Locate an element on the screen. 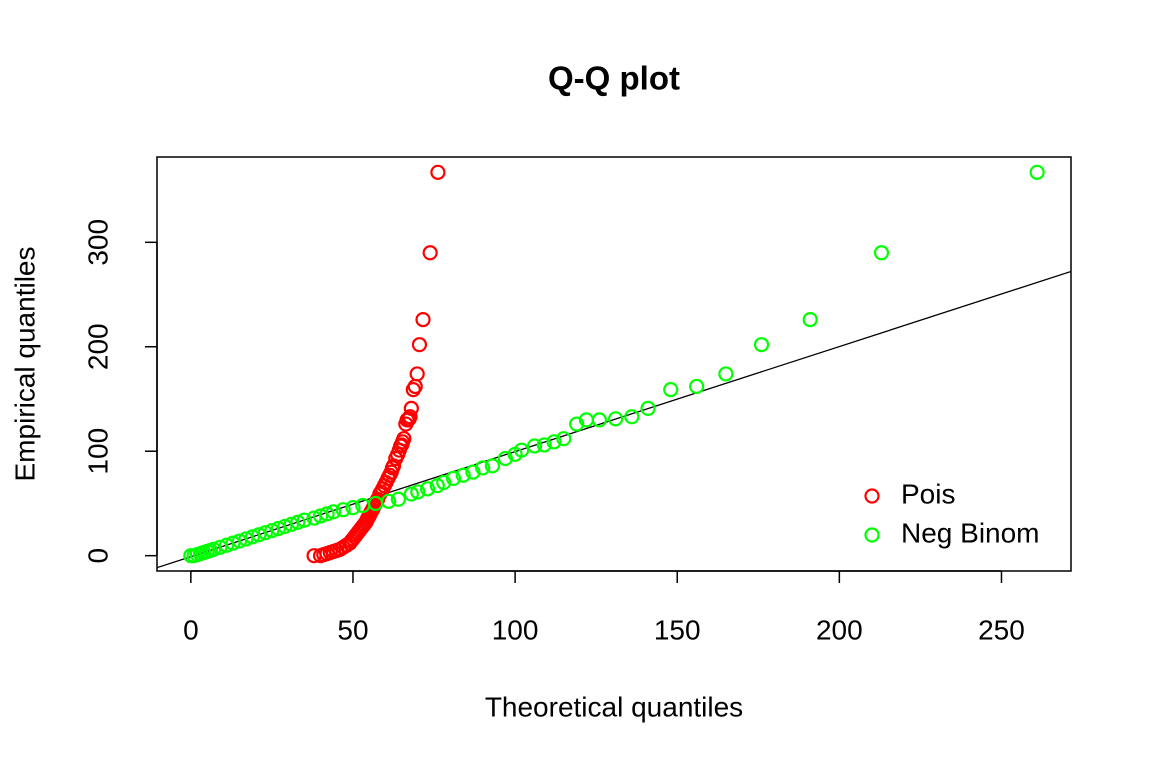 Image resolution: width=1152 pixels, height=768 pixels. legend-label: Pois is located at coordinates (928, 493).